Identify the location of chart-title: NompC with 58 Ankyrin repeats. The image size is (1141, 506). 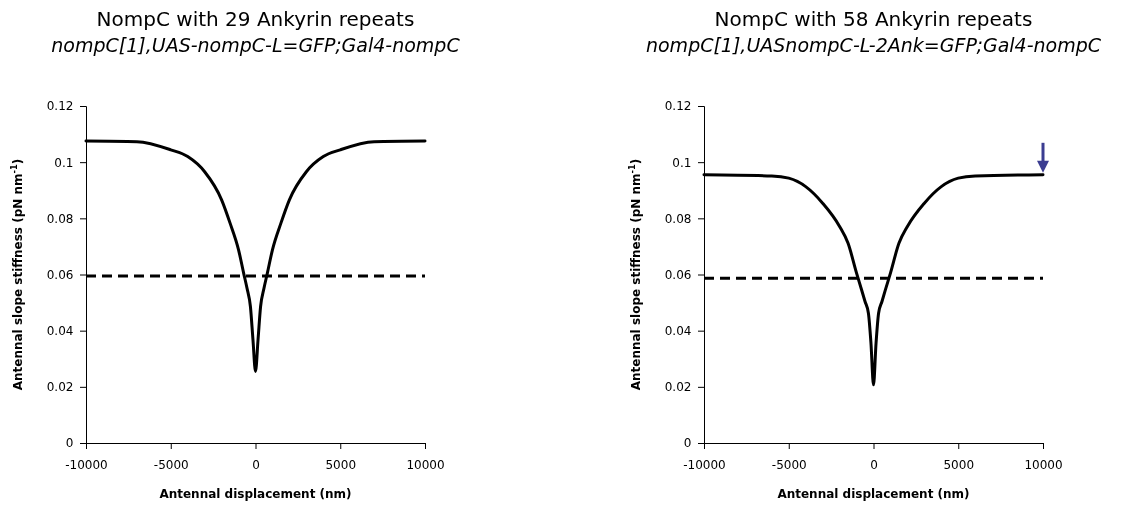
(873, 19).